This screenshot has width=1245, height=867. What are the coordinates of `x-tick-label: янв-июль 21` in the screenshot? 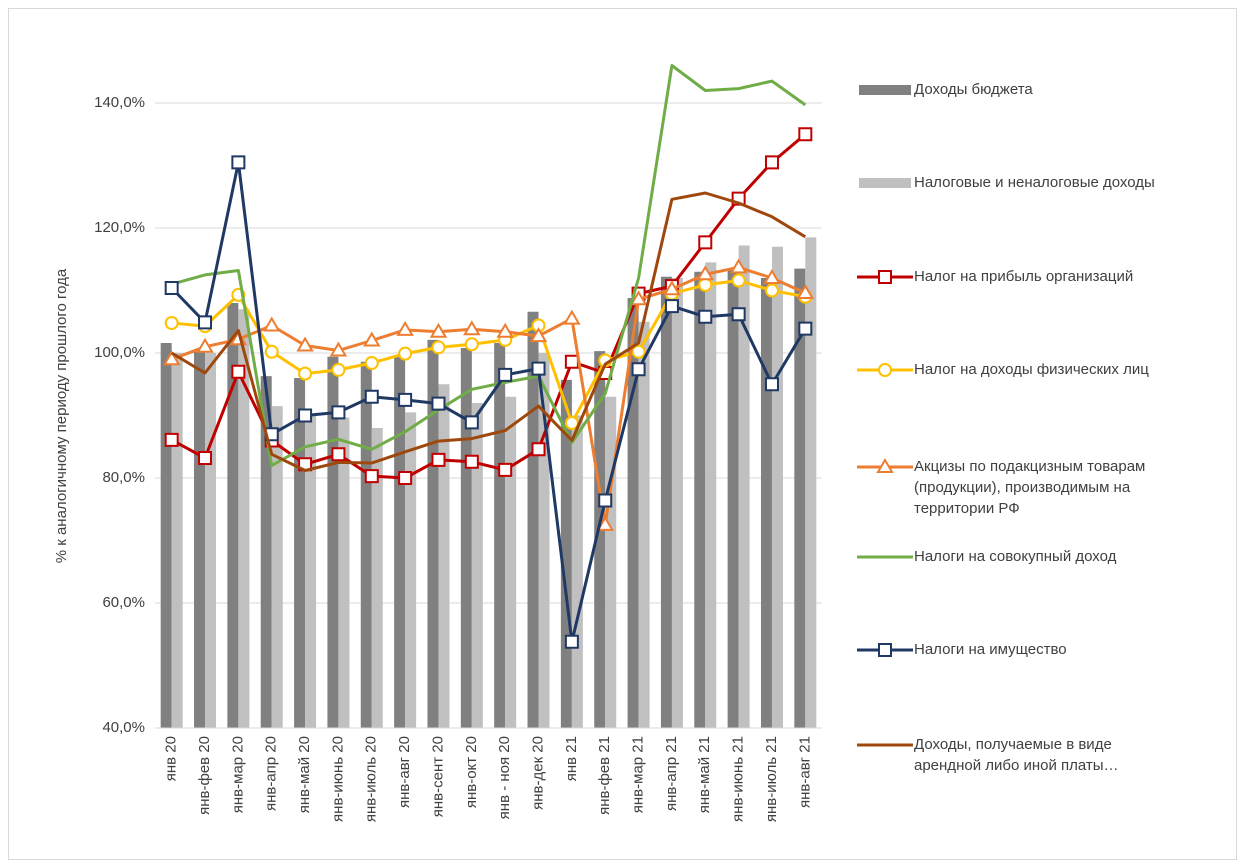 It's located at (771, 779).